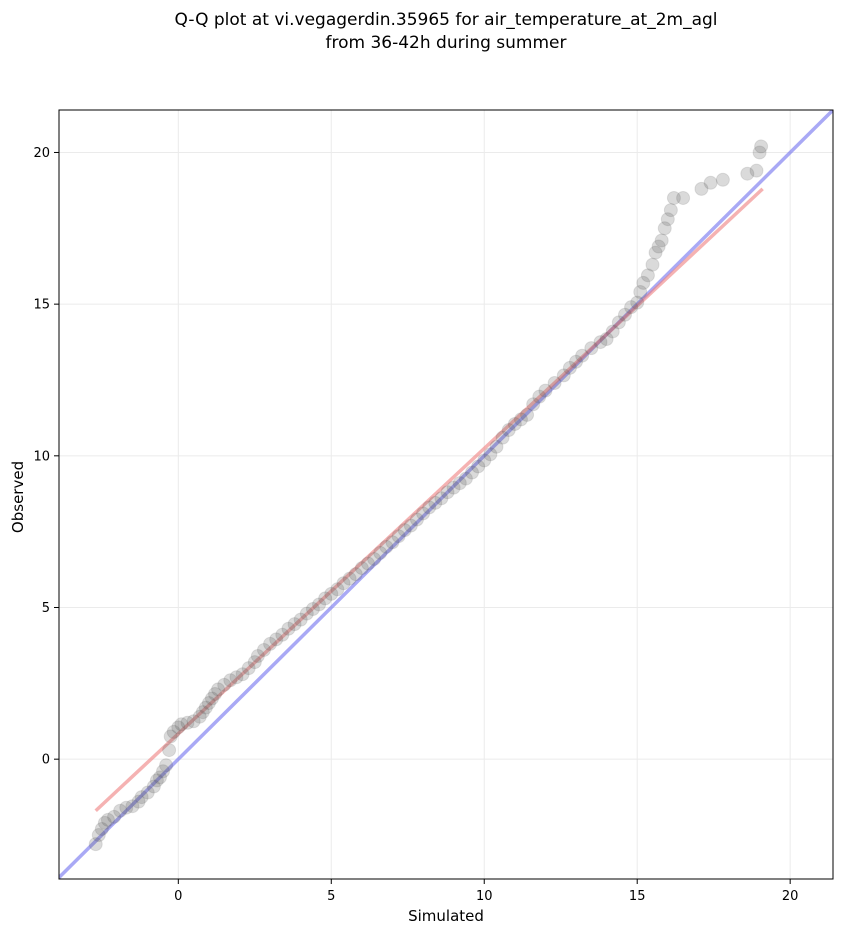 The image size is (843, 934). What do you see at coordinates (178, 896) in the screenshot?
I see `x-tick-label-0: 0` at bounding box center [178, 896].